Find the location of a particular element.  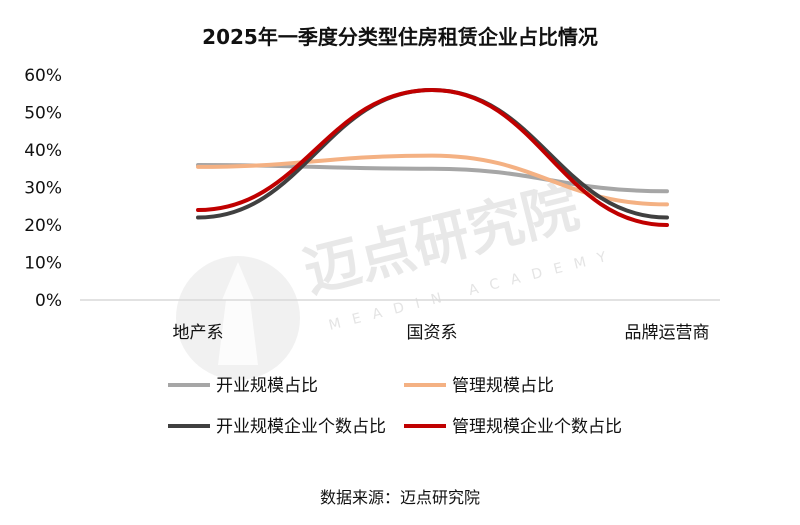

y-tick-label-0: 0% is located at coordinates (48, 301).